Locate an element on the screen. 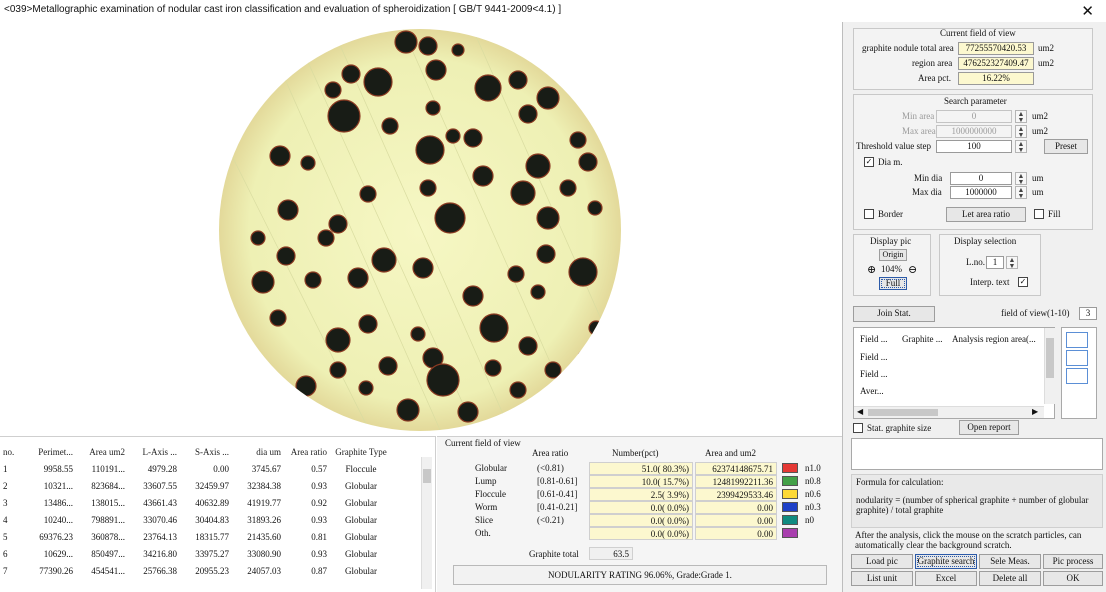 The height and width of the screenshot is (592, 1106). stats-title: Current field of view is located at coordinates (483, 443).